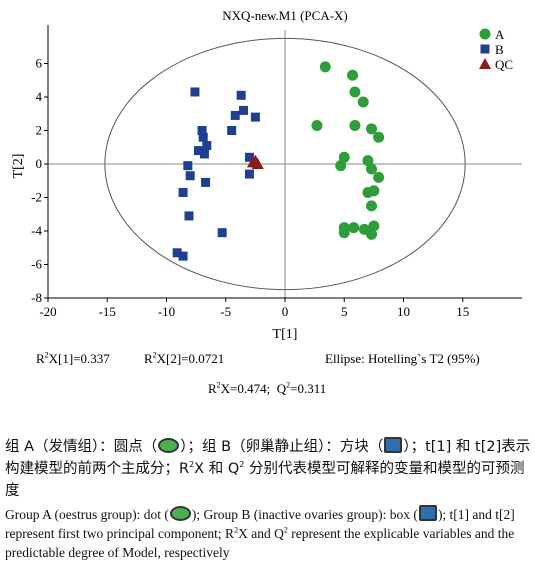 This screenshot has height=567, width=535. Describe the element at coordinates (39, 96) in the screenshot. I see `y-tick-label: 4` at that location.